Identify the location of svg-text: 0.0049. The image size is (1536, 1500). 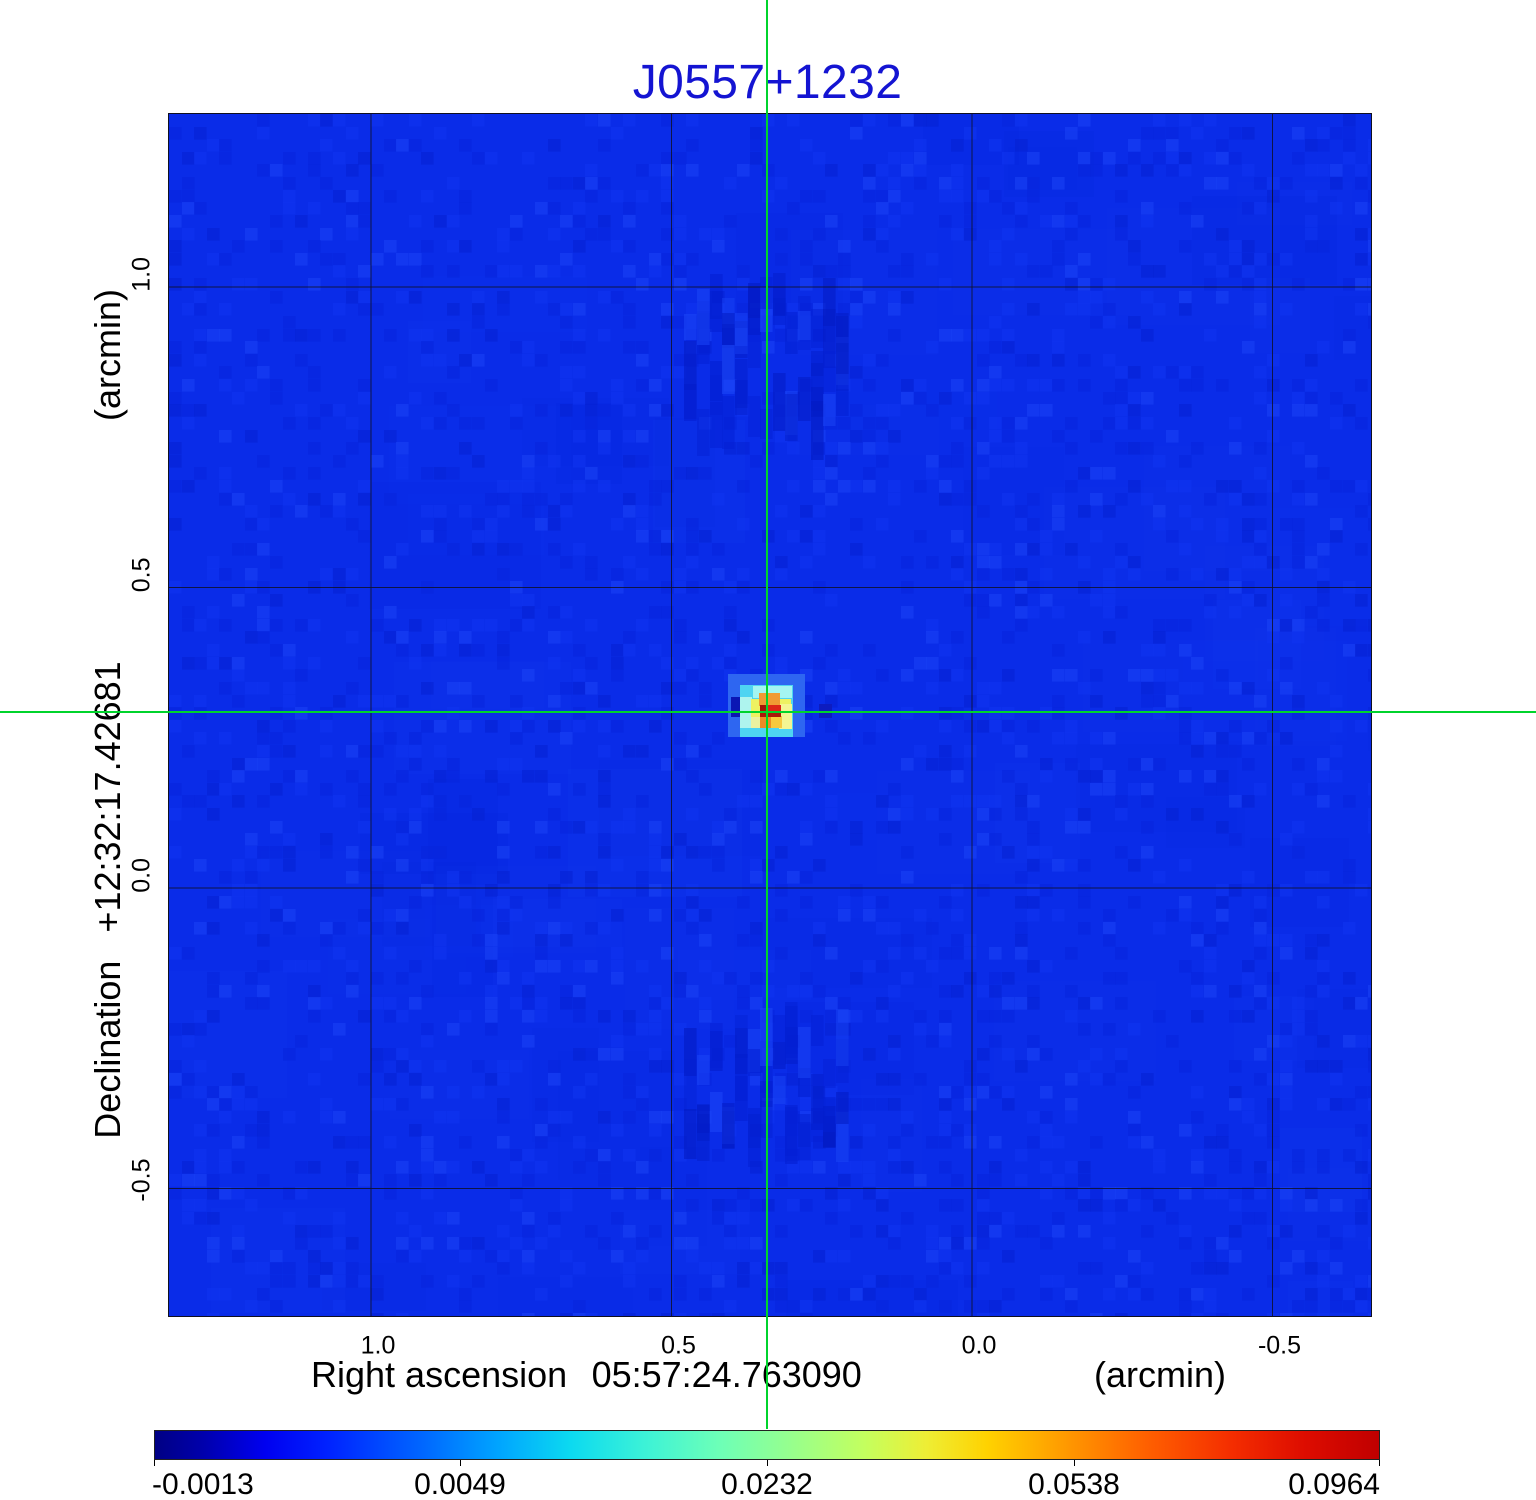
(460, 1484).